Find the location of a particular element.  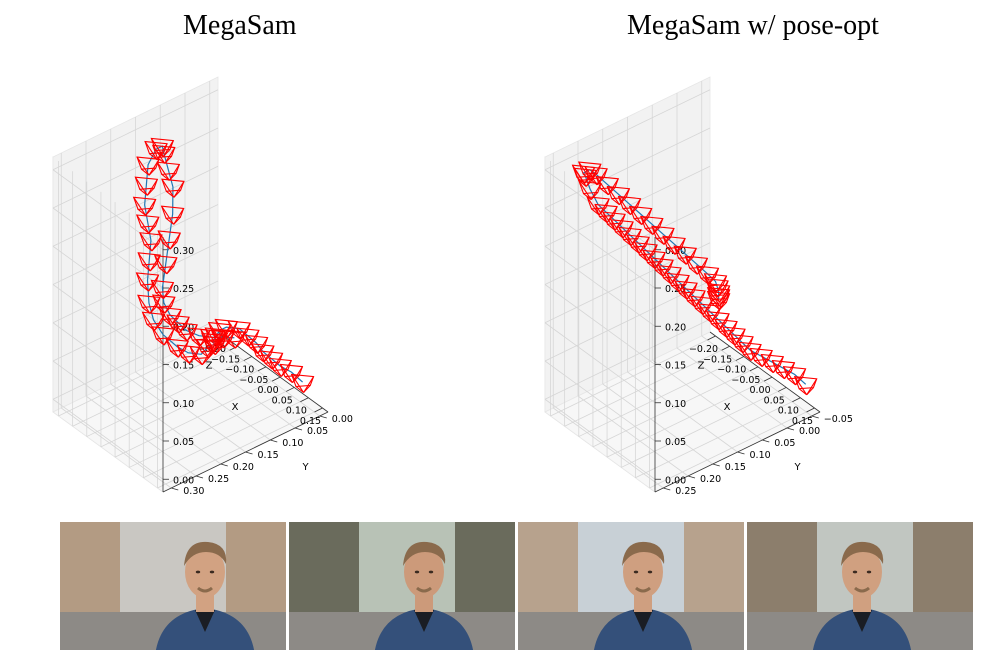

z-tick-label: 0.05 is located at coordinates (183, 442).